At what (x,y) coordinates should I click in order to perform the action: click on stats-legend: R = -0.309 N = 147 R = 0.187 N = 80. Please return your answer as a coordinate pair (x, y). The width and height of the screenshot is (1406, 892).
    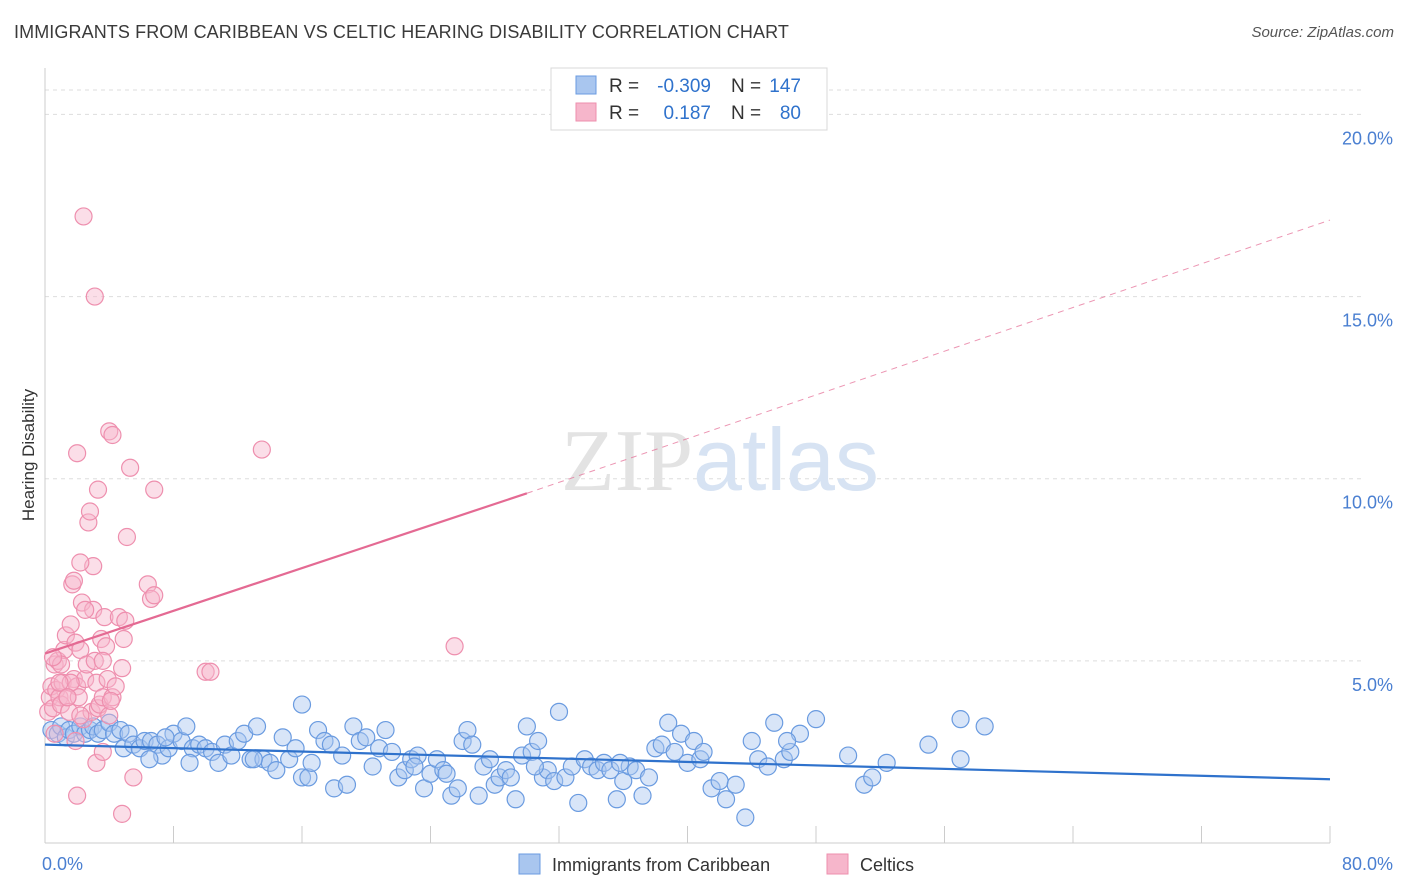
    Looking at the image, I should click on (689, 99).